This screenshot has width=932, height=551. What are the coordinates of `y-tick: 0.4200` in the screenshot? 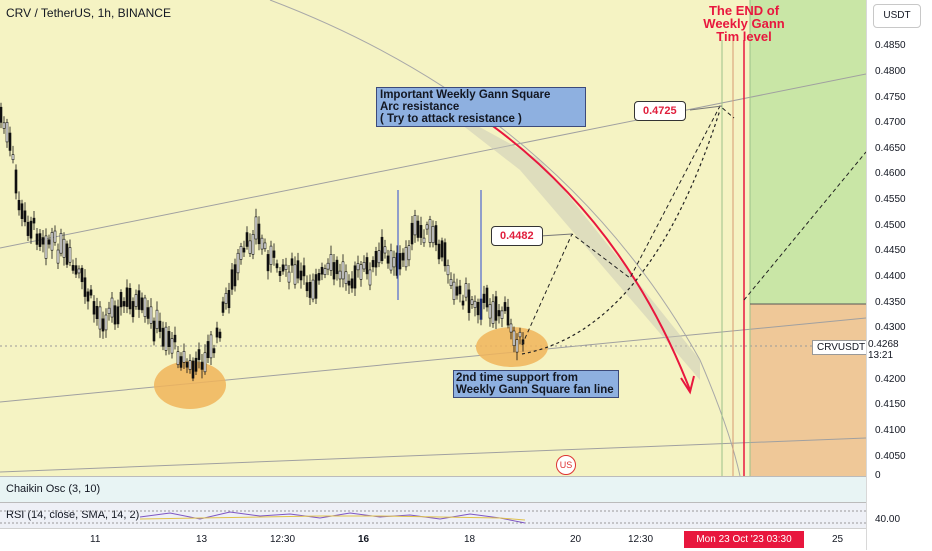 It's located at (890, 379).